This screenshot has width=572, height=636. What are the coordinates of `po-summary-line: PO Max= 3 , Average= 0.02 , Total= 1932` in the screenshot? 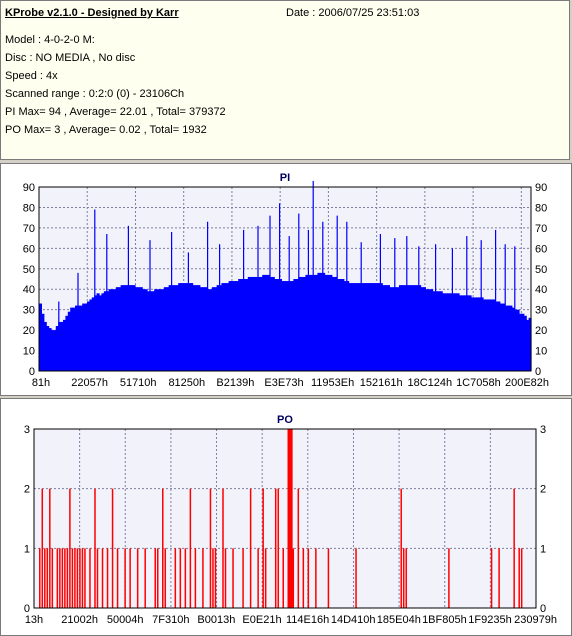 It's located at (106, 130).